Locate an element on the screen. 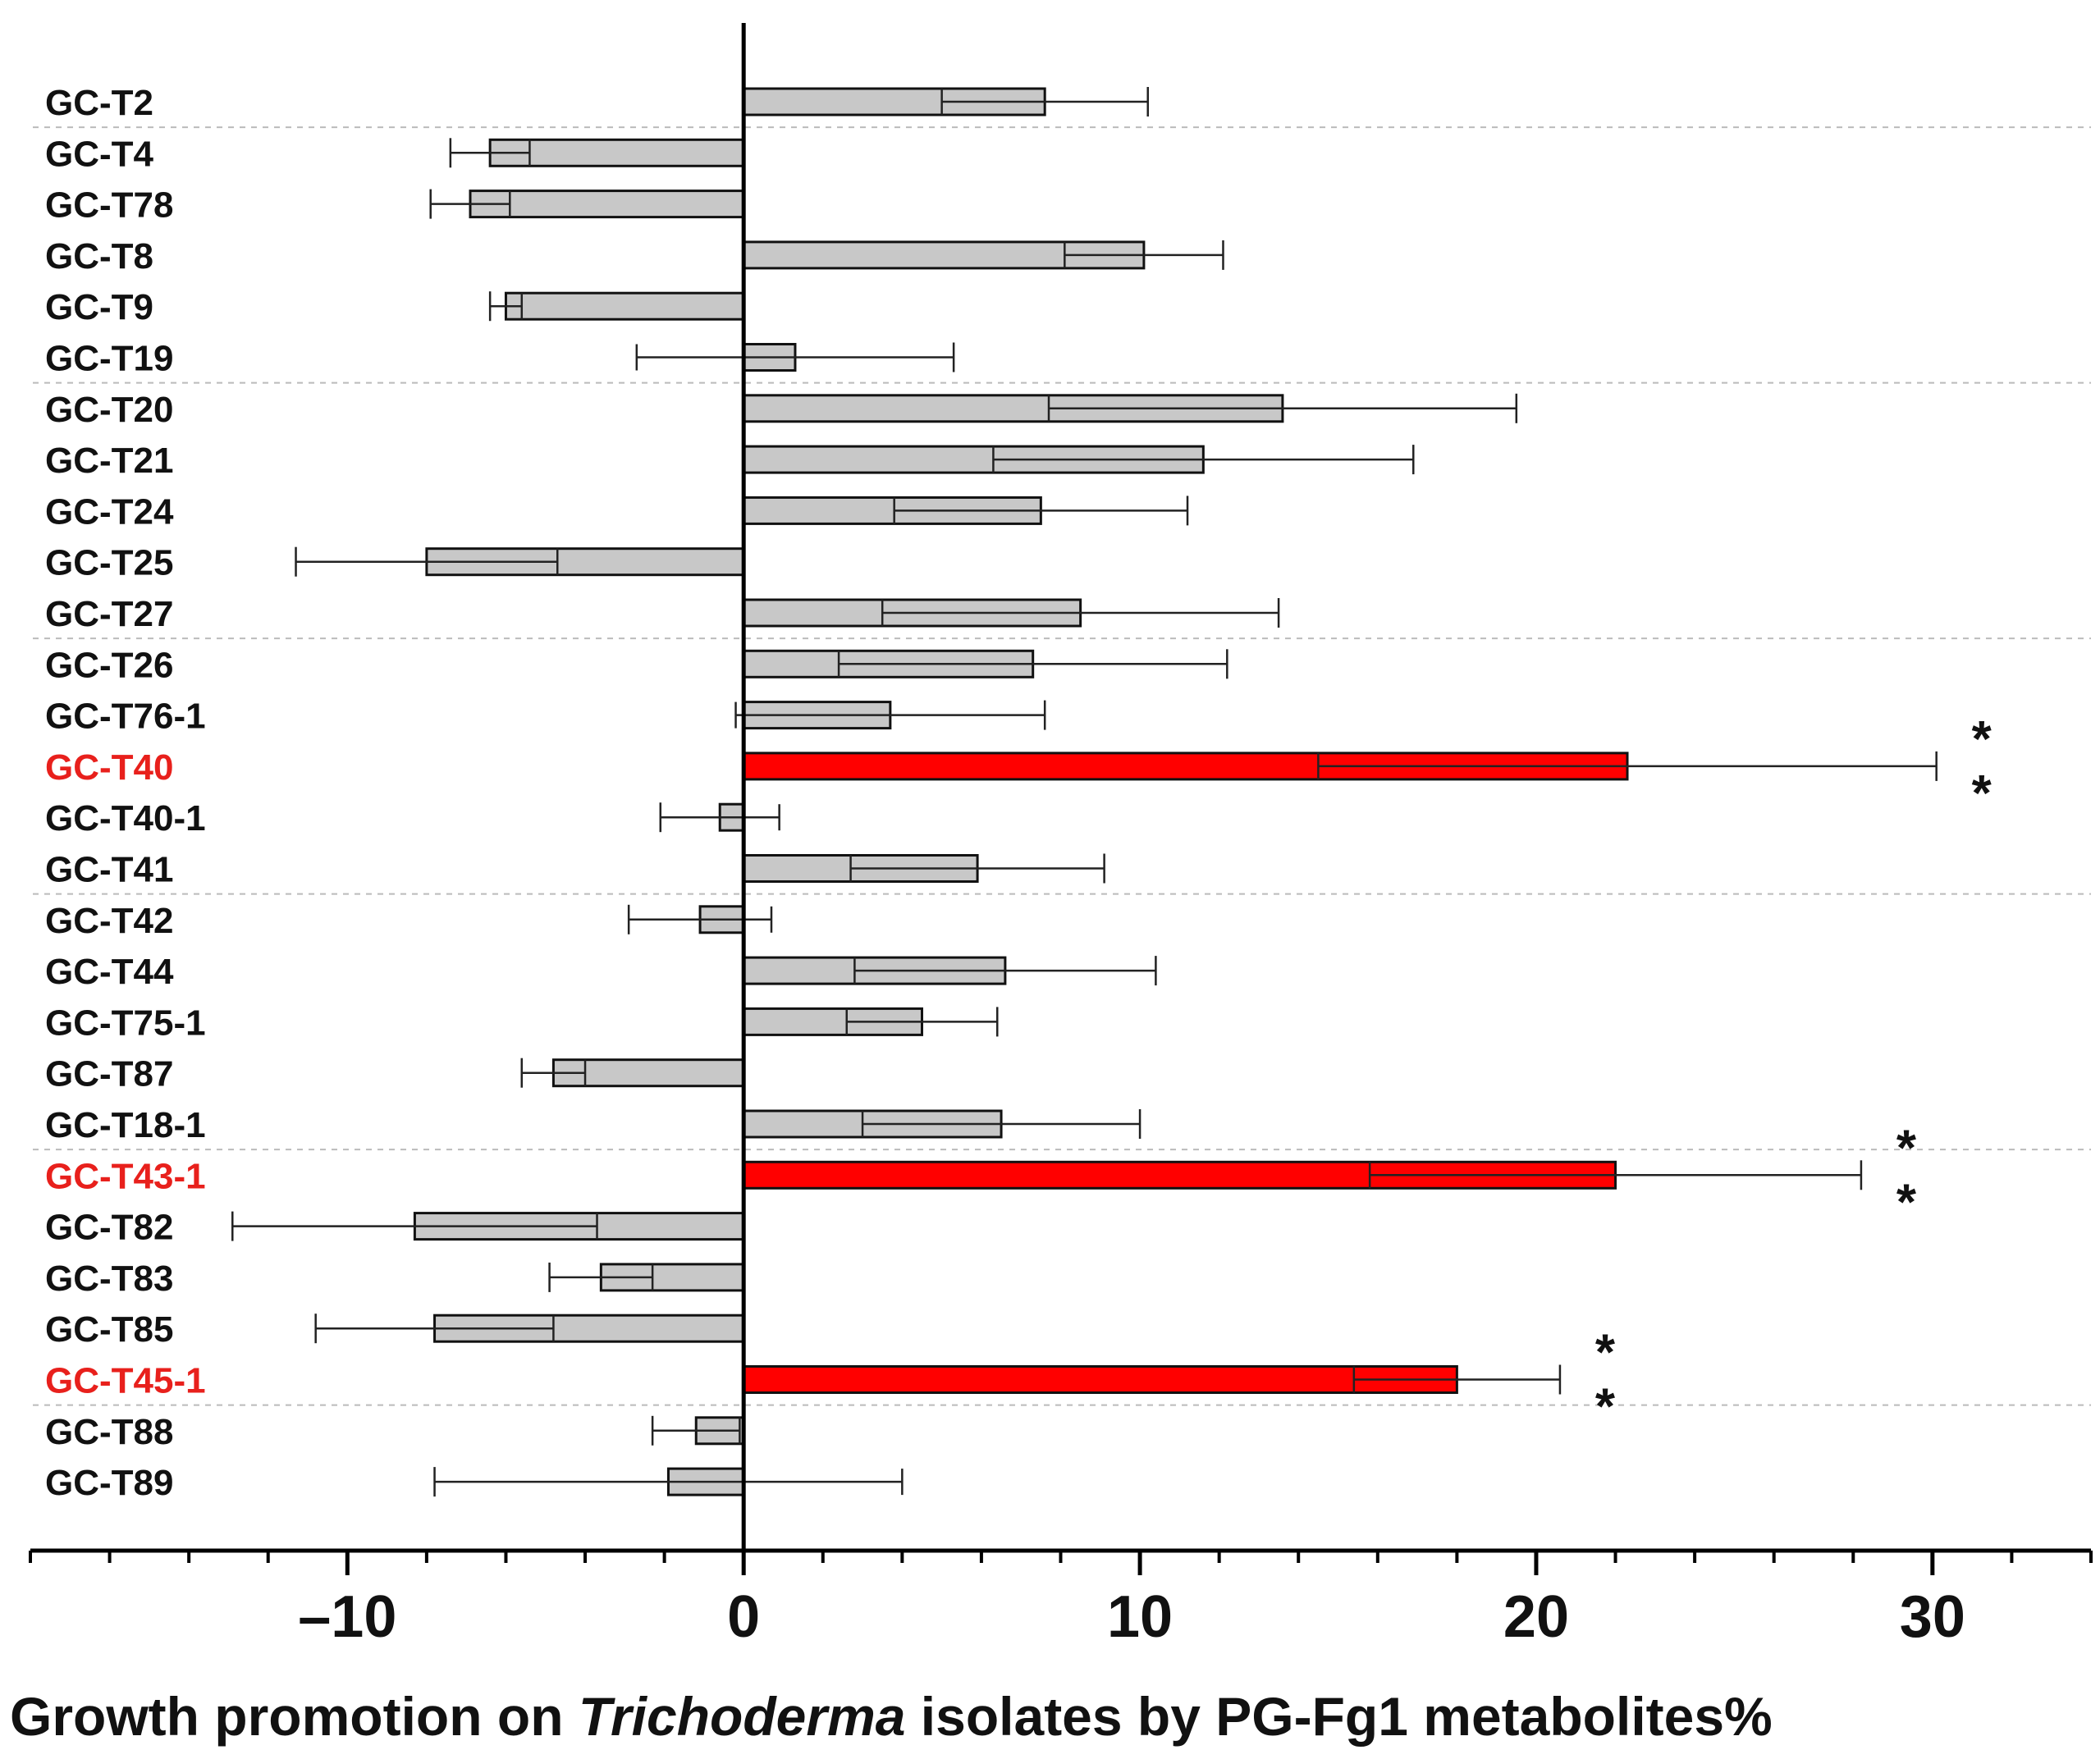 The image size is (2100, 1759). category-label-gc-t42: GC-T42 is located at coordinates (109, 921).